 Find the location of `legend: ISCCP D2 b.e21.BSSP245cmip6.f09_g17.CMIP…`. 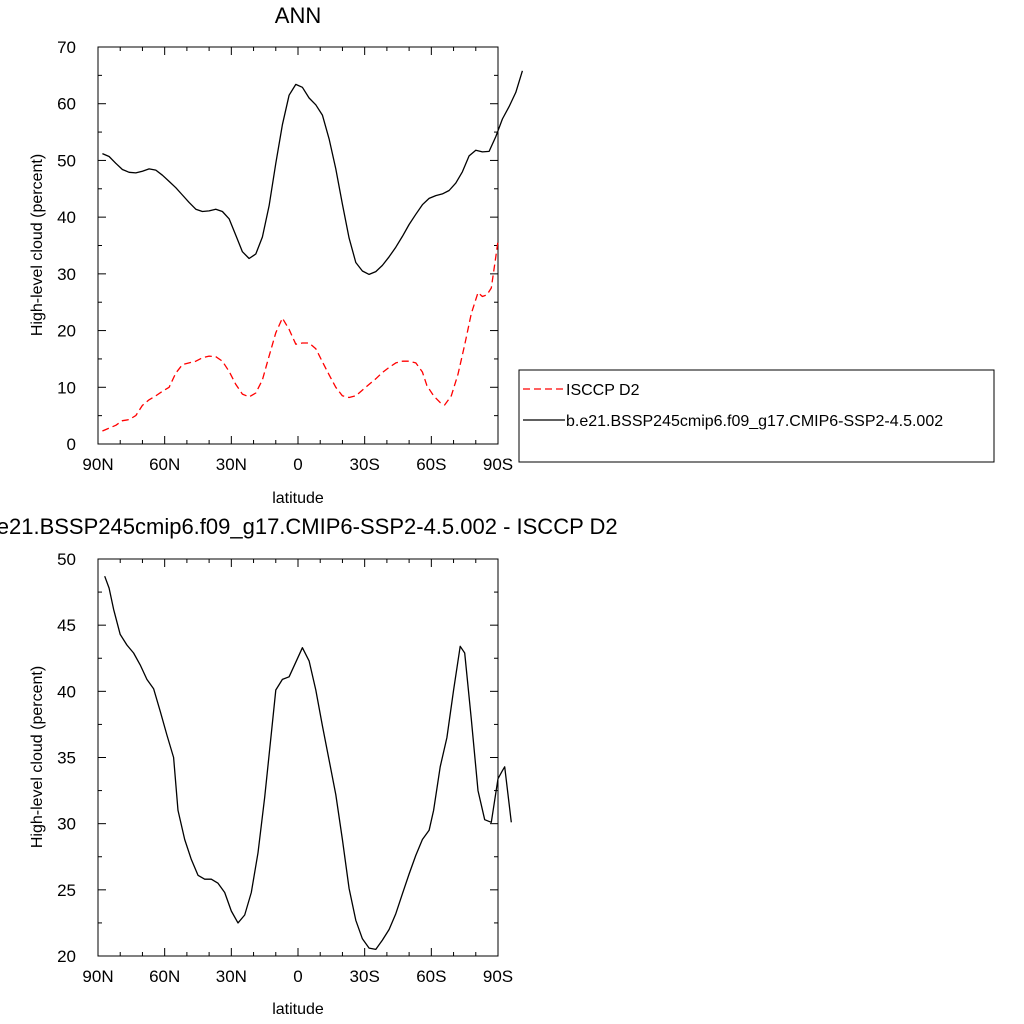

legend: ISCCP D2 b.e21.BSSP245cmip6.f09_g17.CMIP… is located at coordinates (756, 416).